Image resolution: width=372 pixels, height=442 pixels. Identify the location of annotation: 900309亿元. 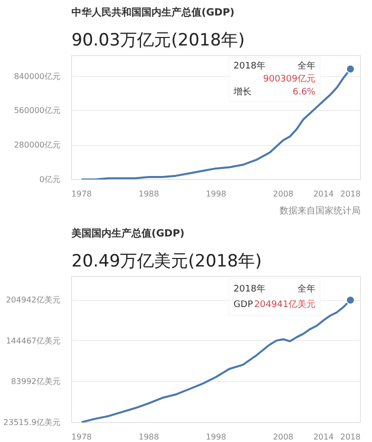
(289, 78).